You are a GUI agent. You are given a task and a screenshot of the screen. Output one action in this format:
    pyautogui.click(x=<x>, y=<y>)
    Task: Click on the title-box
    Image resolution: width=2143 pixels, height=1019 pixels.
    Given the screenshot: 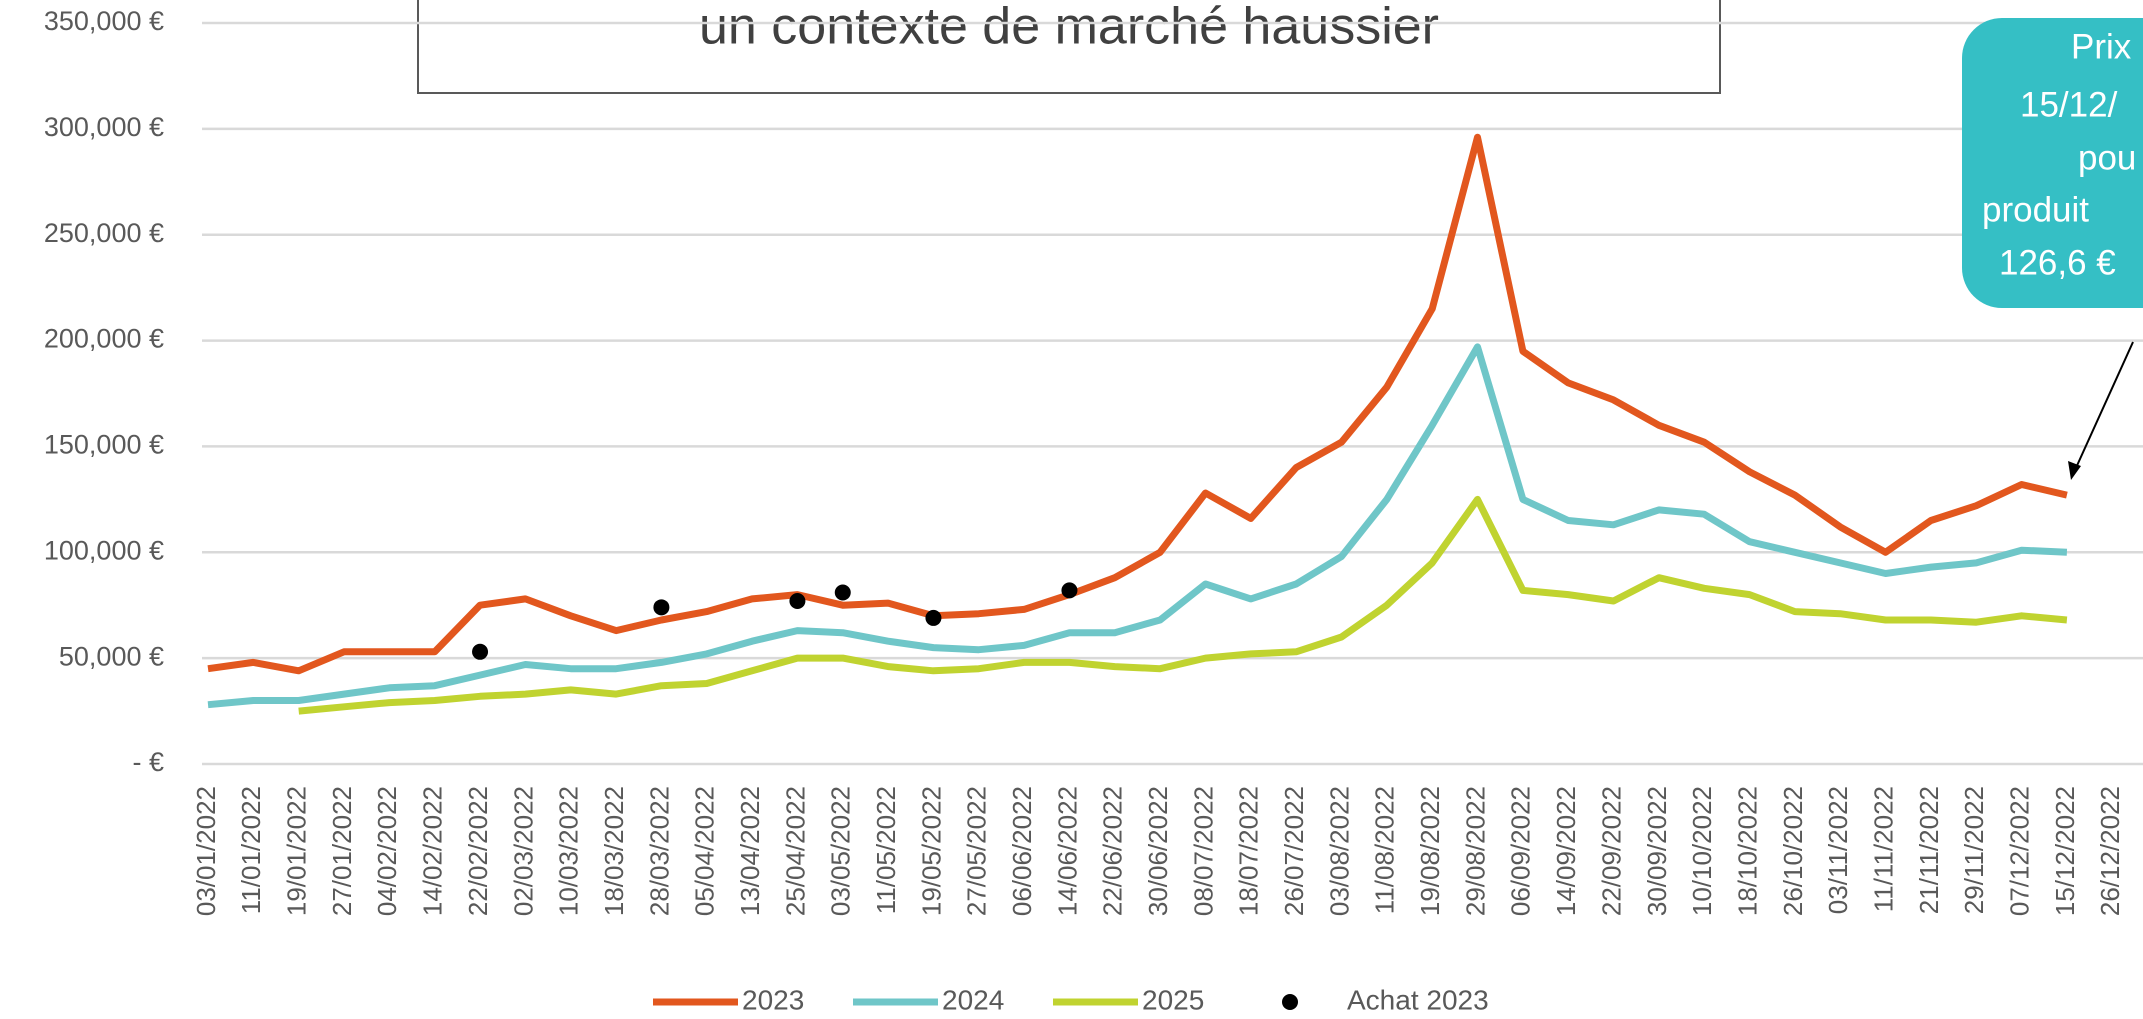 What is the action you would take?
    pyautogui.click(x=1069, y=47)
    